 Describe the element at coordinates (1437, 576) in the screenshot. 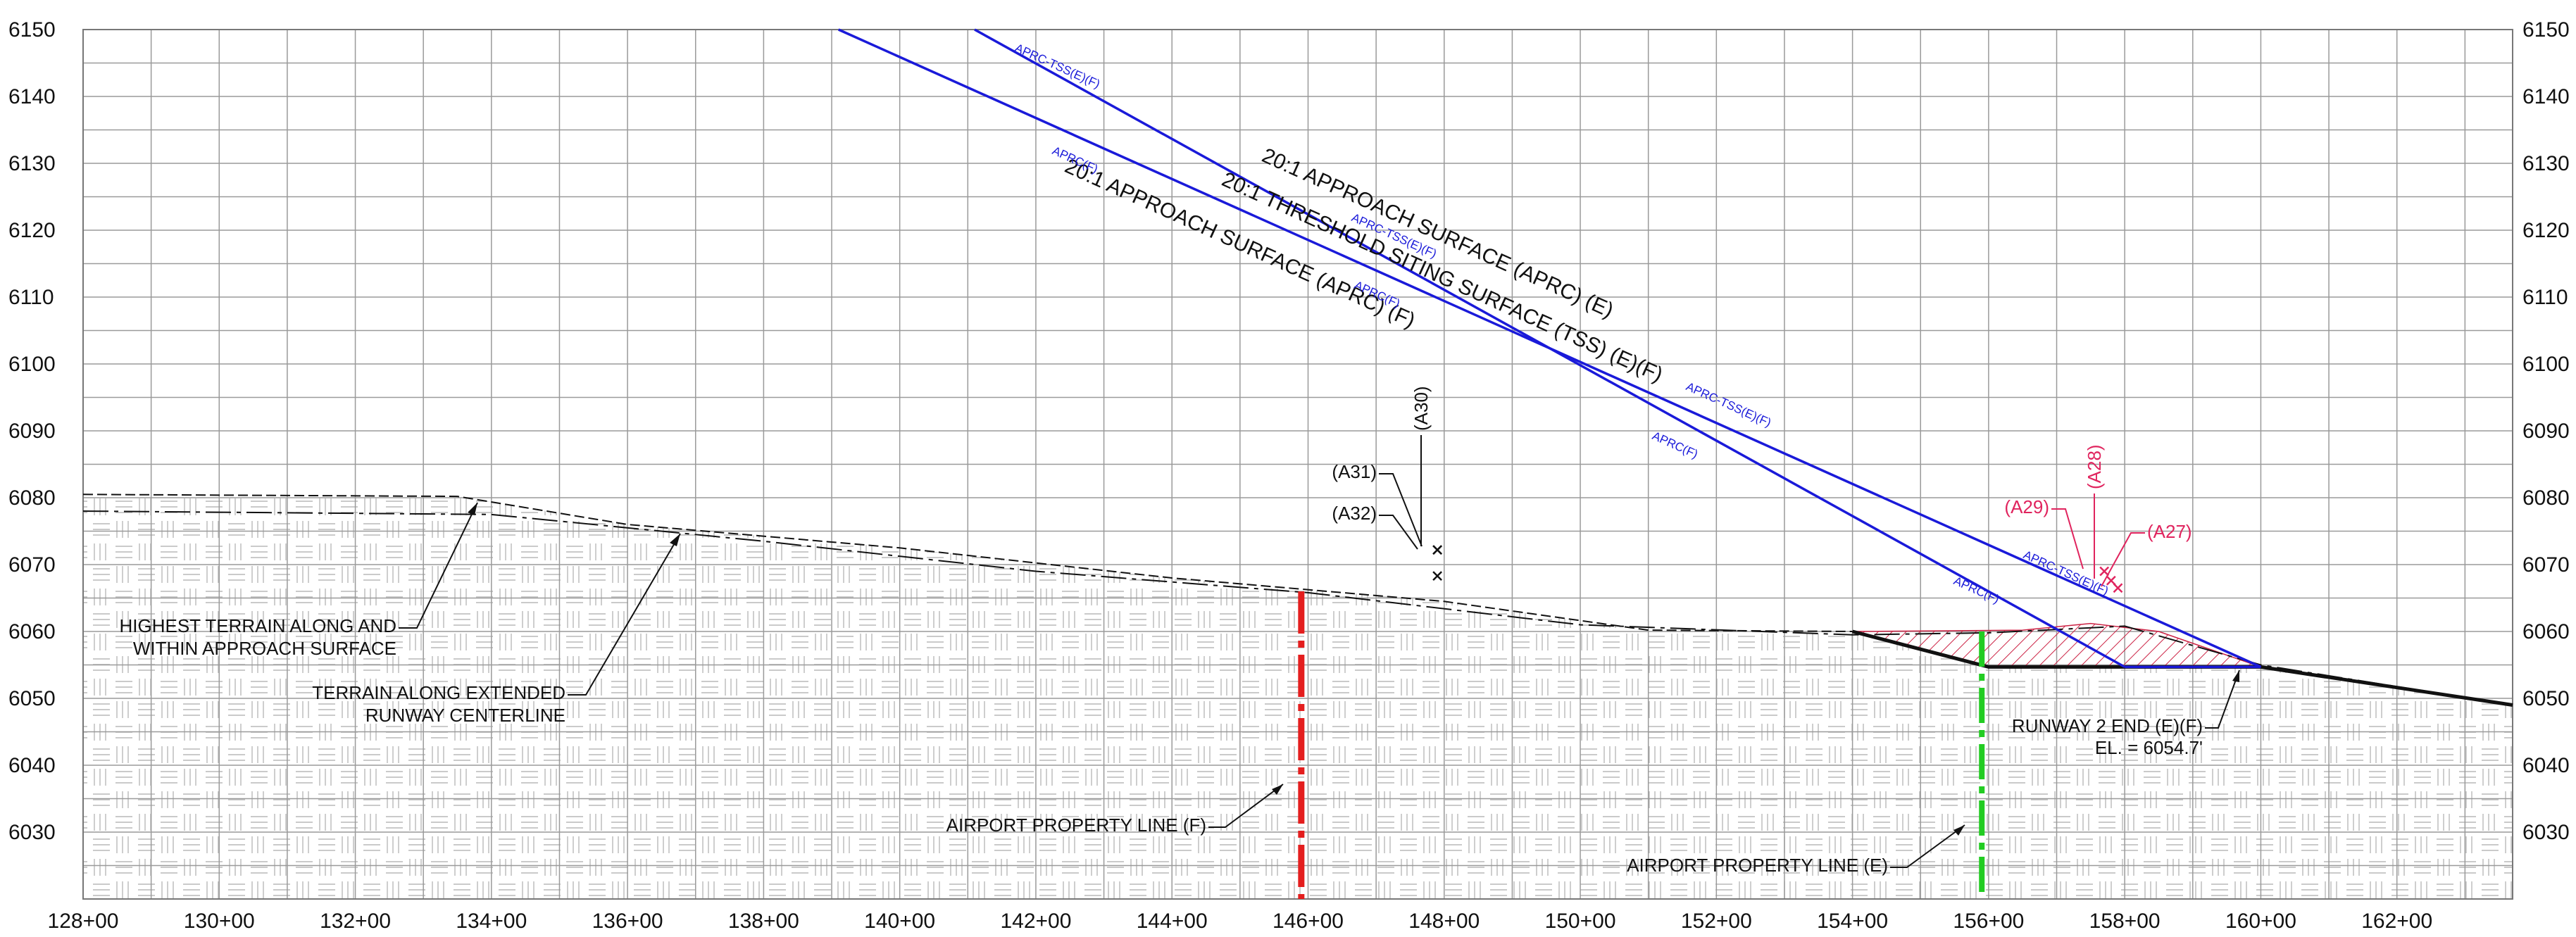

I see `obstacle-x-a32` at that location.